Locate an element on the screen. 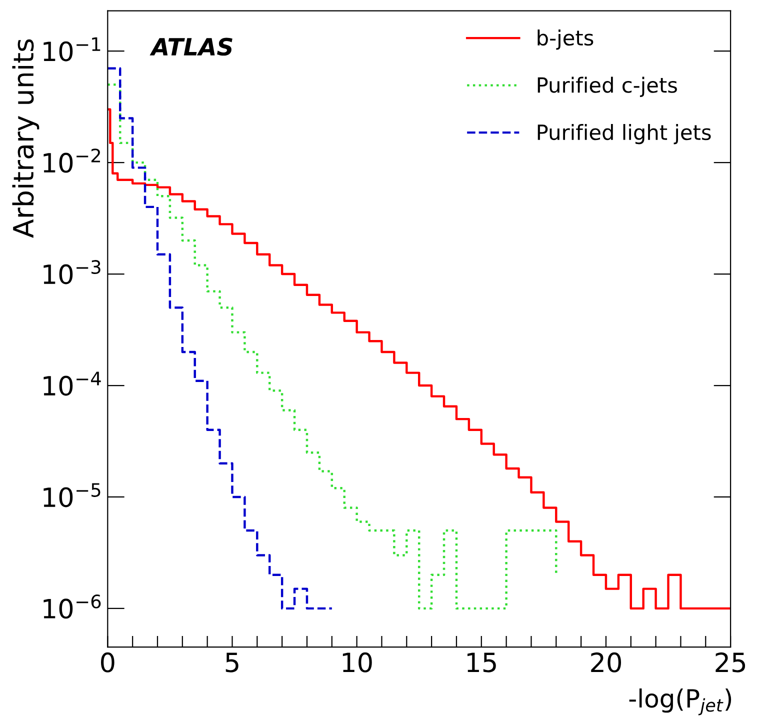 The image size is (769, 719). x-tick-label: 20 is located at coordinates (606, 662).